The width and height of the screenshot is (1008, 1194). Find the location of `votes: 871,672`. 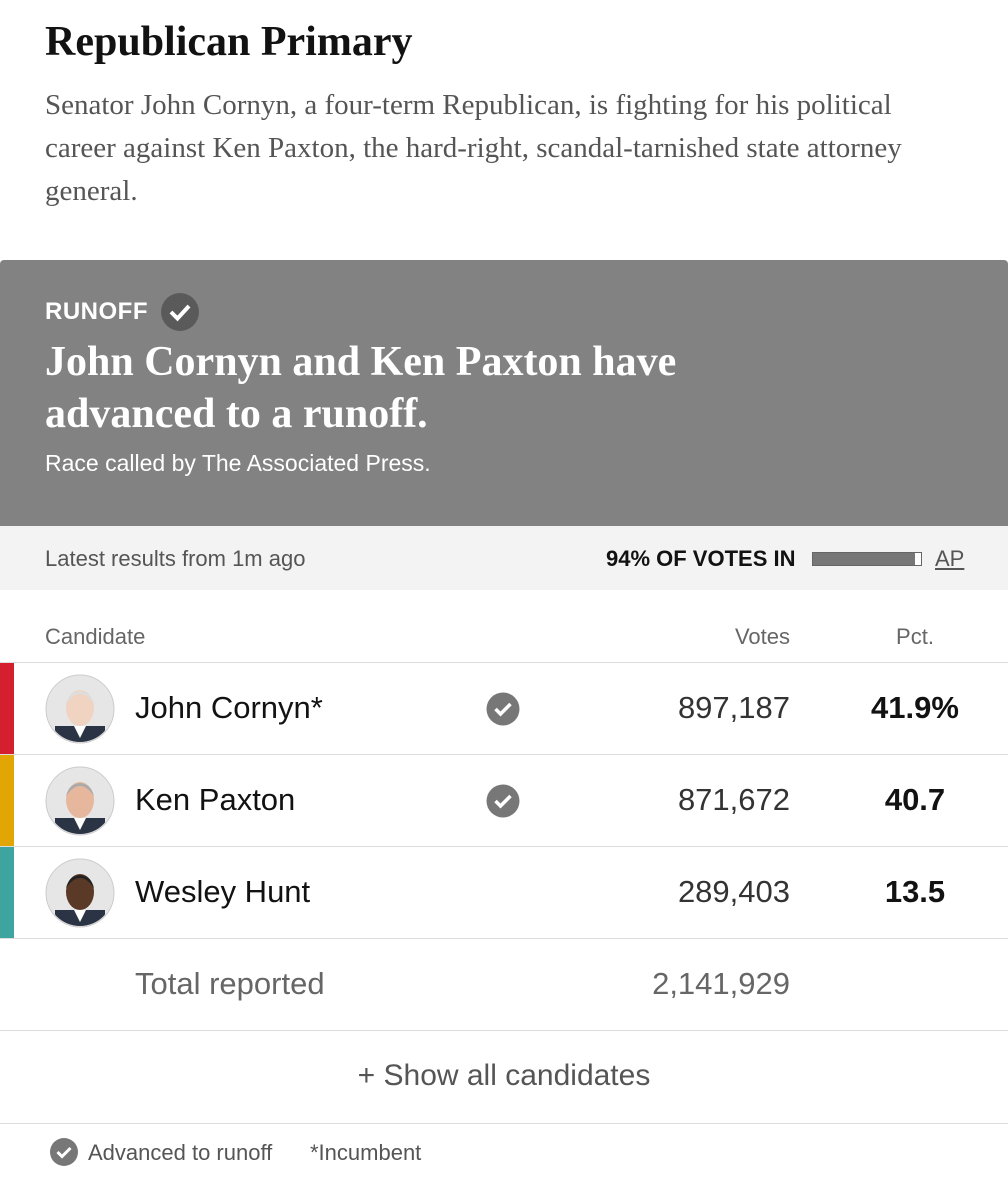

votes: 871,672 is located at coordinates (733, 799).